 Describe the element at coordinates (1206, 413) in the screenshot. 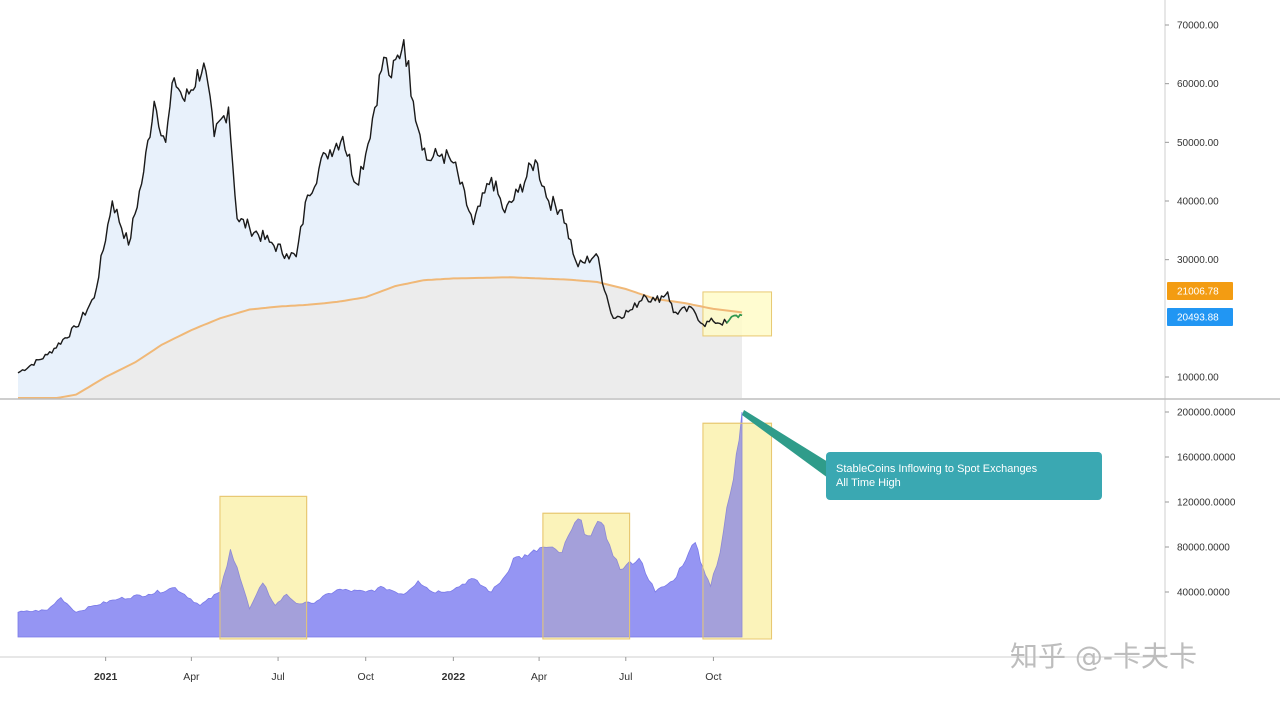

I see `stablecoin-y-tick-label: 200000.0000` at that location.